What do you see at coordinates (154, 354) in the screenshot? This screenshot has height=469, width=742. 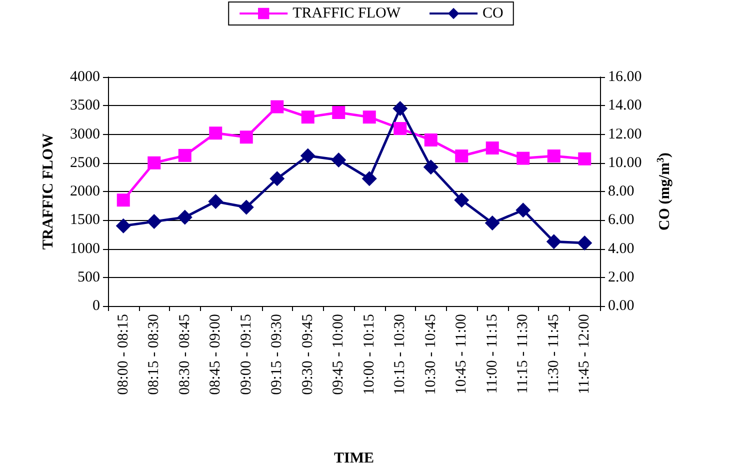 I see `x-tick-label: 08:15 - 08:30` at bounding box center [154, 354].